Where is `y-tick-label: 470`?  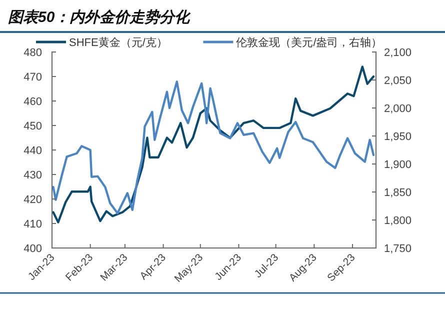 y-tick-label: 470 is located at coordinates (33, 78).